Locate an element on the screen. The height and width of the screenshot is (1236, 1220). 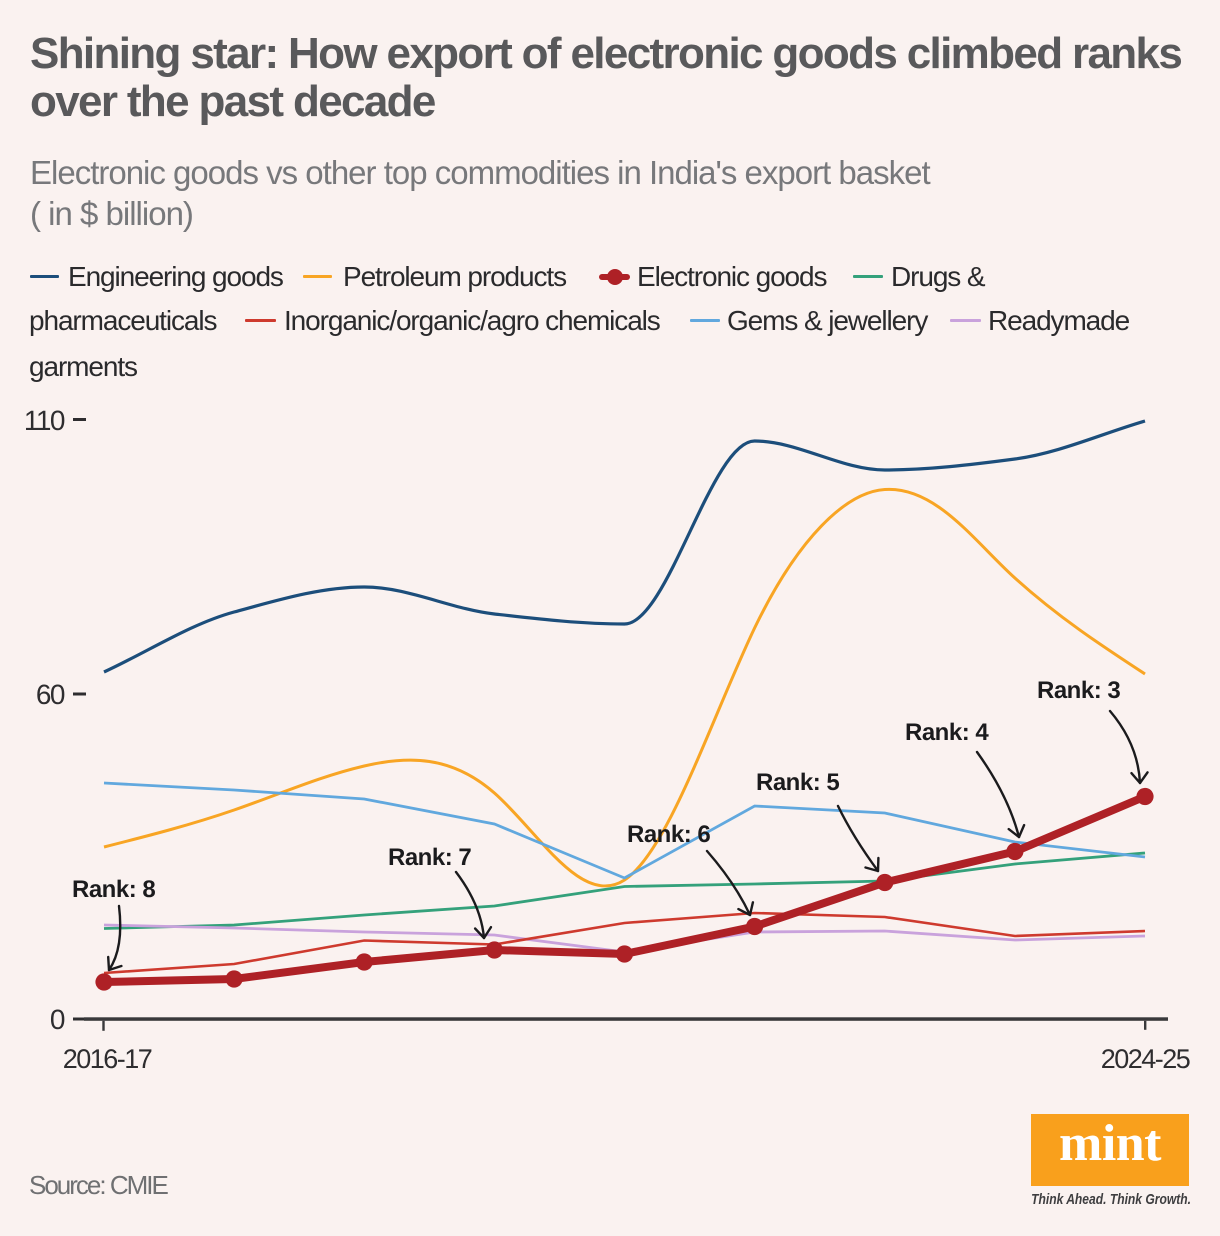
svg-text: 2024-25 is located at coordinates (1145, 1059).